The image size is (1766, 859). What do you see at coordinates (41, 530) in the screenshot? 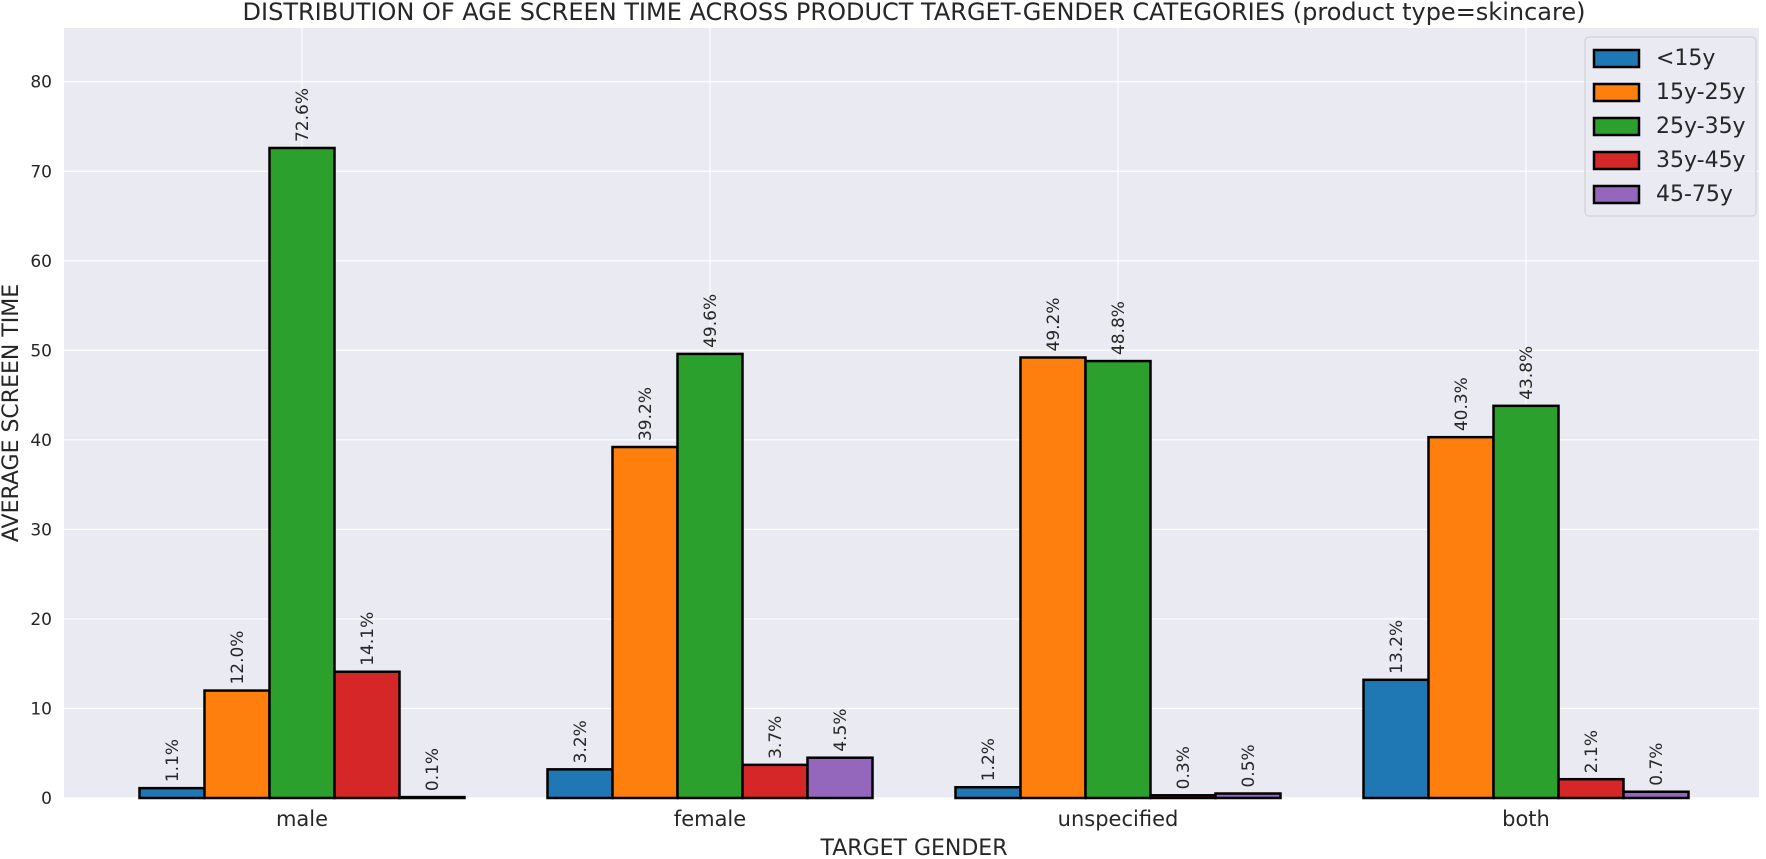
I see `y-tick-label: 30` at bounding box center [41, 530].